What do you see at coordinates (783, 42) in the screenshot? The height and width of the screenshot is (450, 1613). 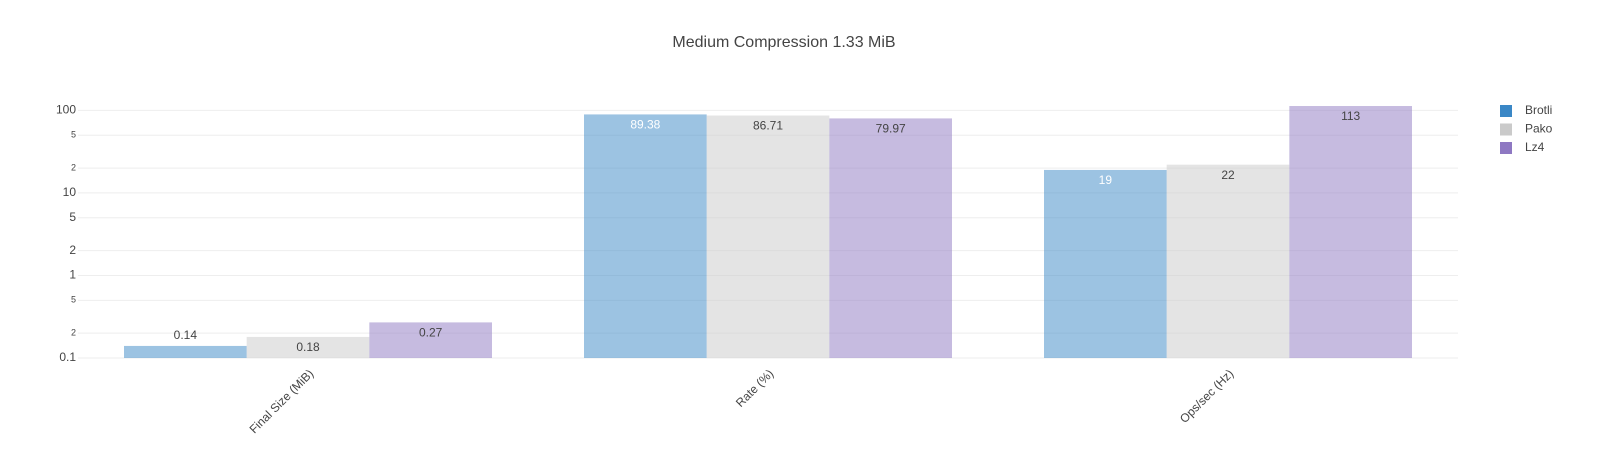 I see `chart-title: Medium Compression 1.33 MiB` at bounding box center [783, 42].